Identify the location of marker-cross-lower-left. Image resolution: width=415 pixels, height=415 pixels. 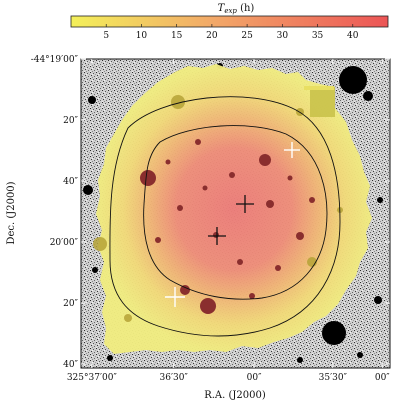
(175, 297).